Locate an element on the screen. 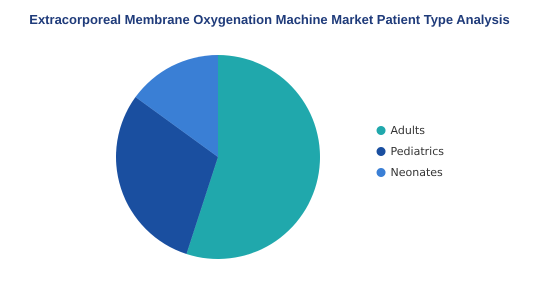  legend-label: Pediatrics is located at coordinates (417, 151).